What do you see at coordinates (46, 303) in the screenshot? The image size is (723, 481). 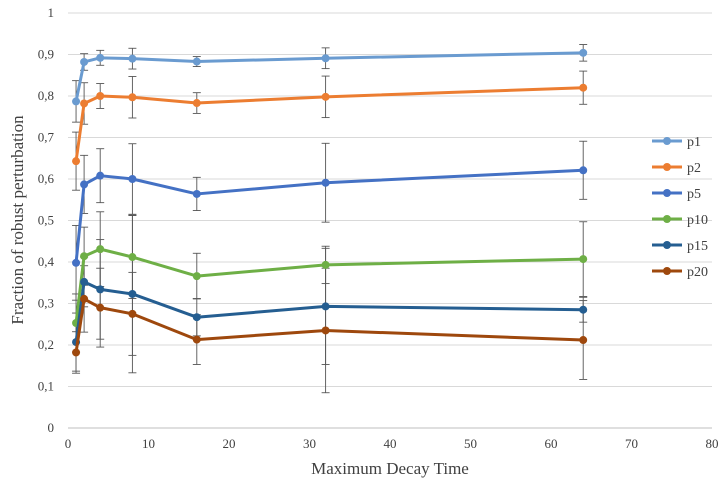 I see `y-tick-label: 0,3` at bounding box center [46, 303].